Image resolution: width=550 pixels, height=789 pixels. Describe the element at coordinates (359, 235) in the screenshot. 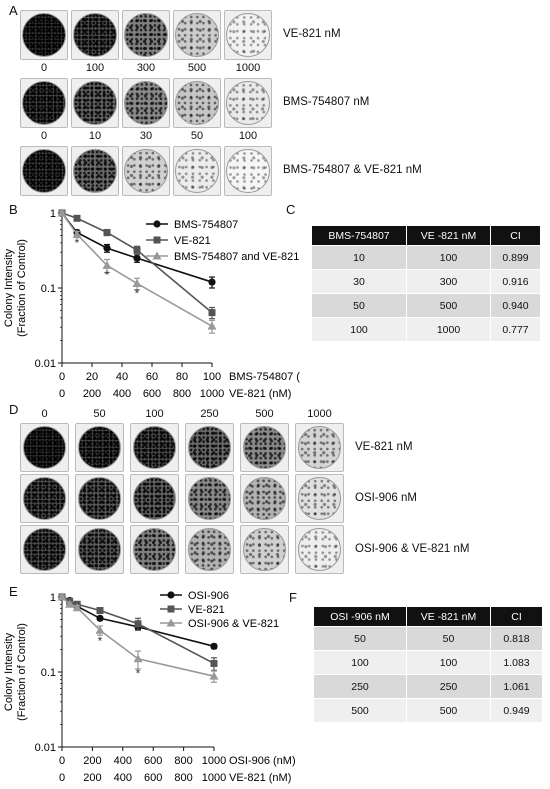

I see `ci-header: BMS-754807` at that location.